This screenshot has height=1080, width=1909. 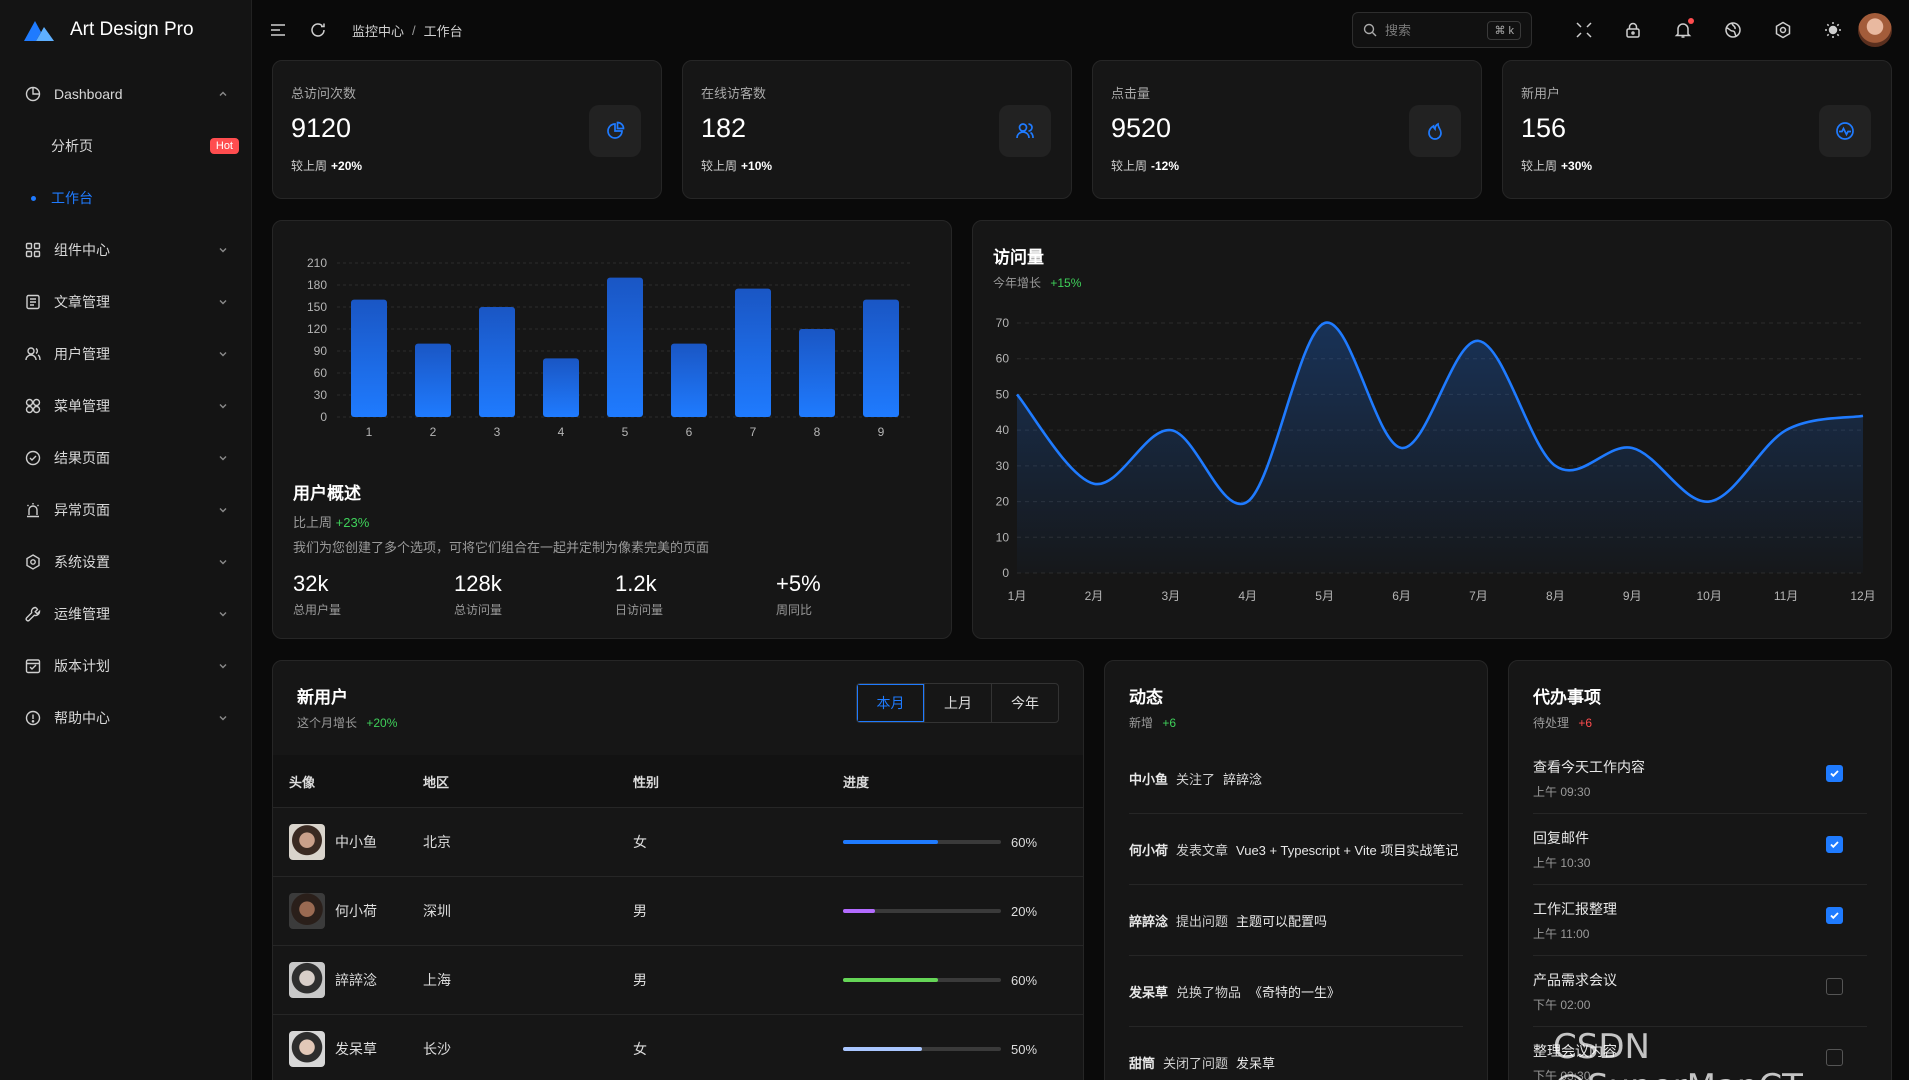 I want to click on sidebar-item-articles: 文章管理, so click(x=125, y=302).